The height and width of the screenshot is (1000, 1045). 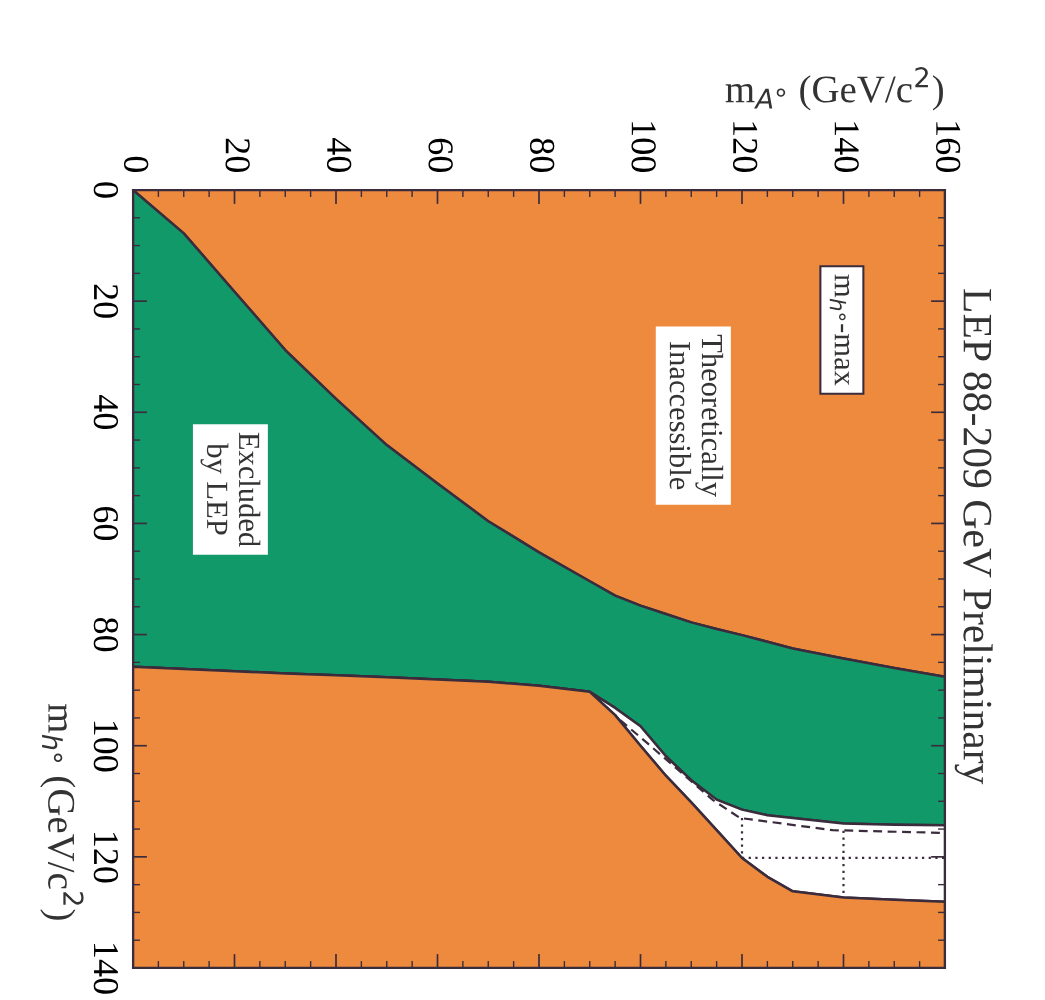 I want to click on x-tick-label: 80, so click(x=542, y=155).